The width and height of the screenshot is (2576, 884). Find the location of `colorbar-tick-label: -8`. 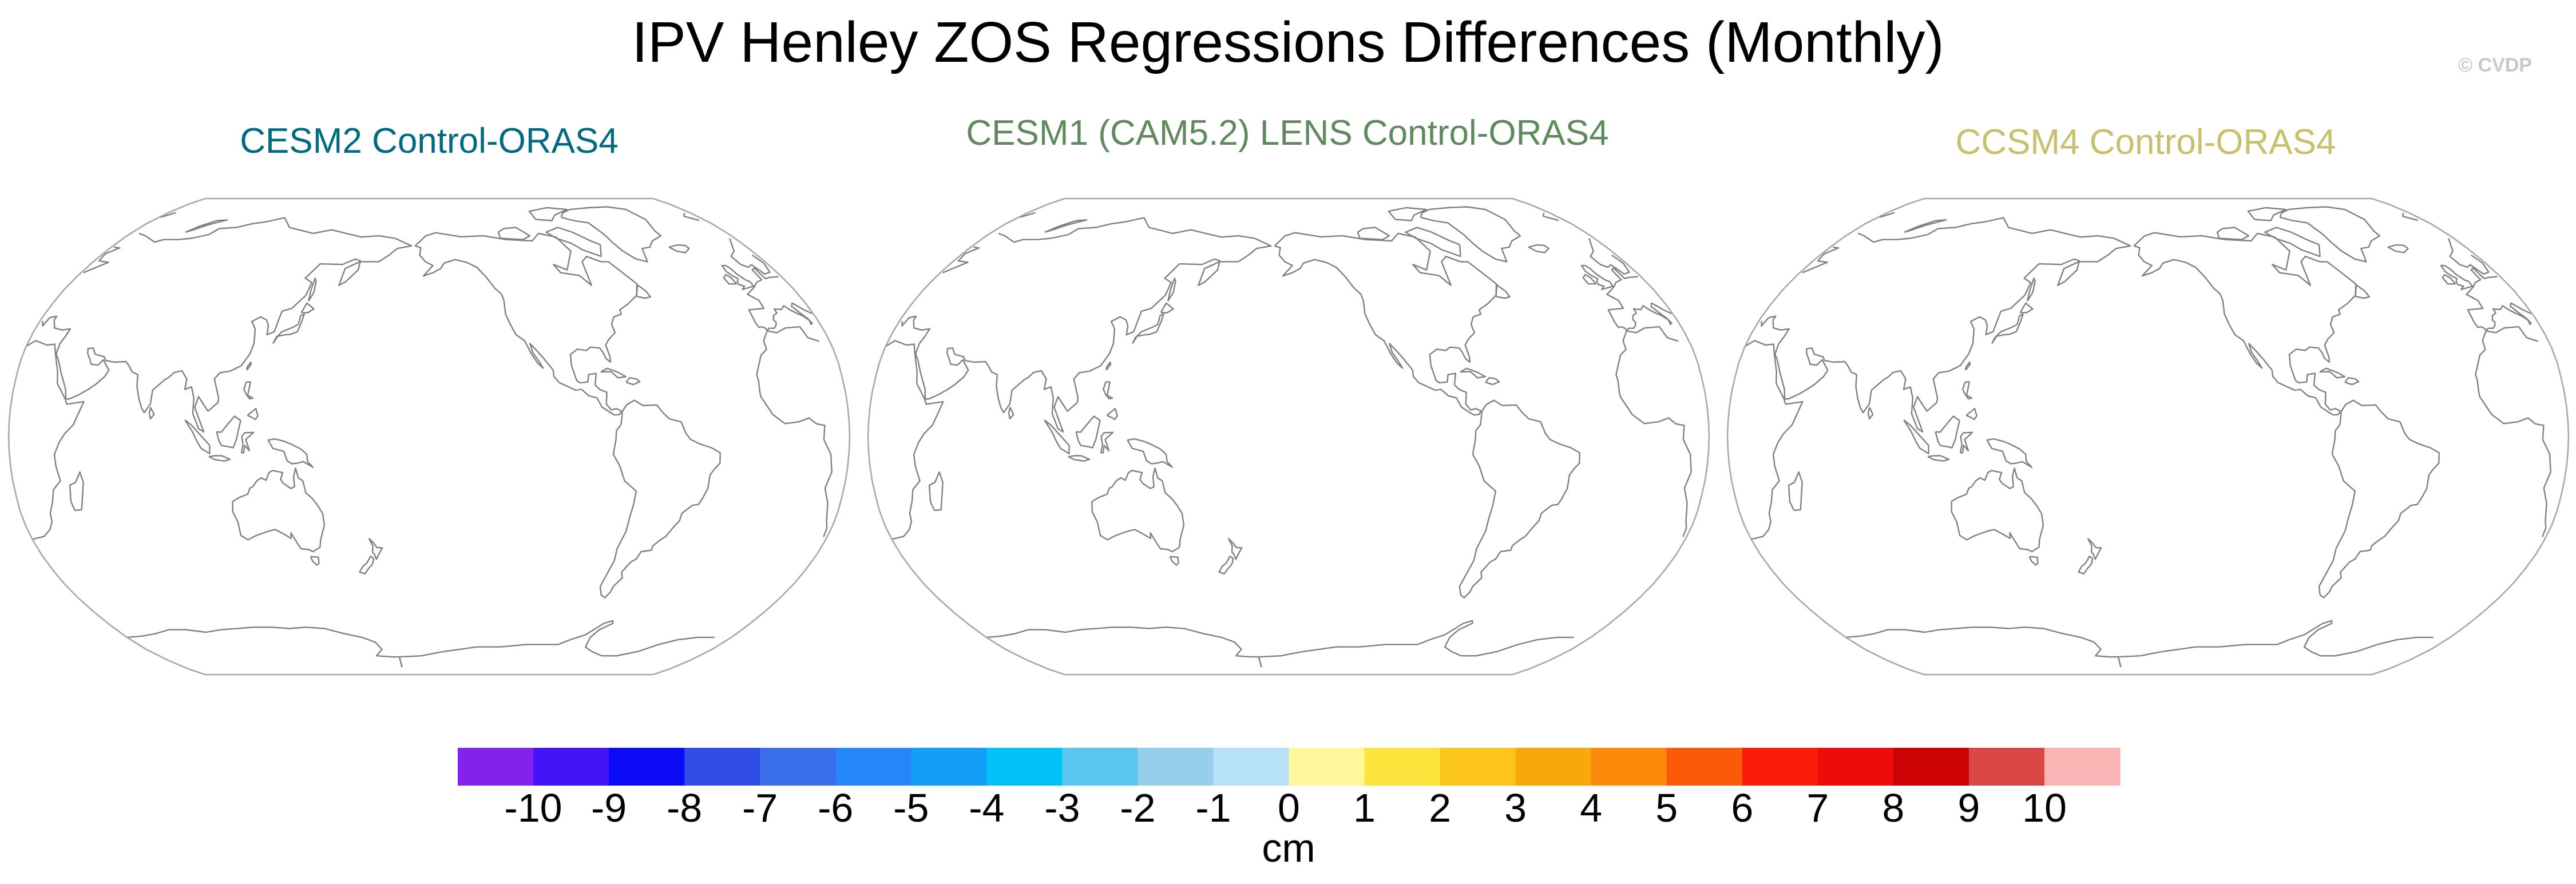

colorbar-tick-label: -8 is located at coordinates (685, 808).